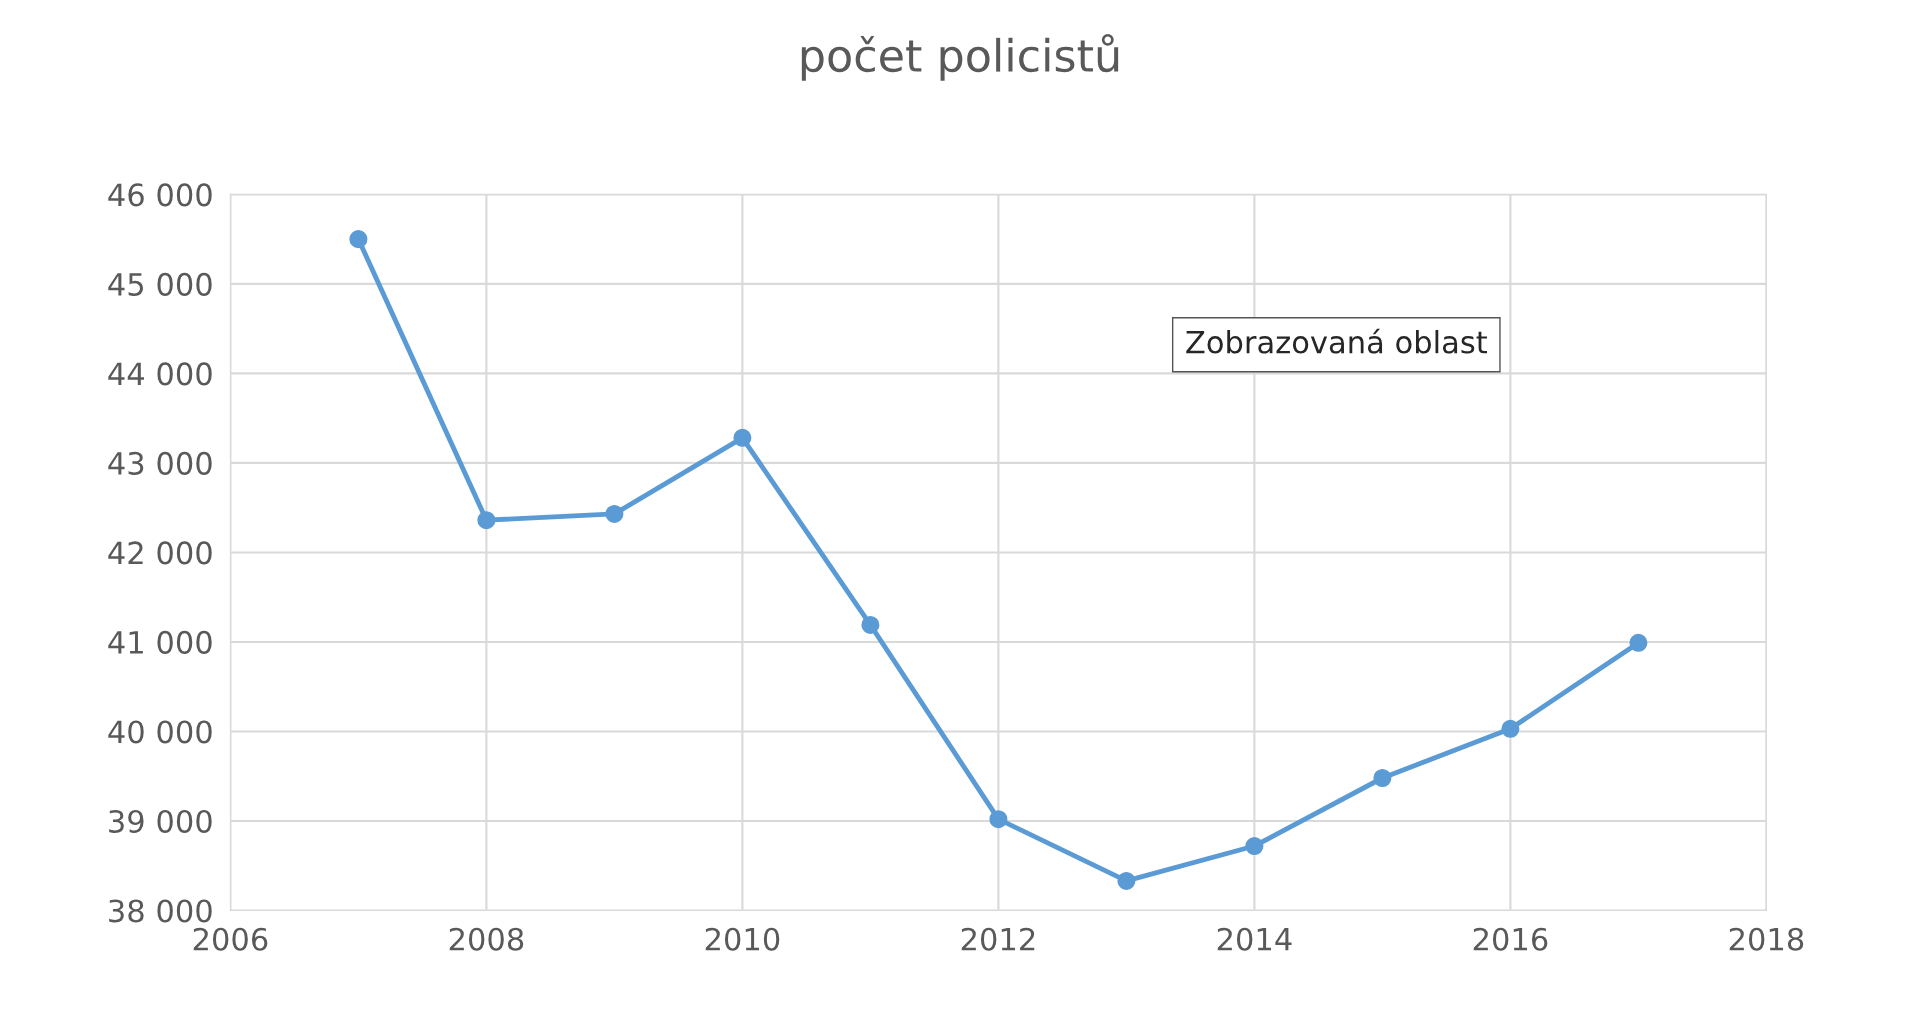 The image size is (1920, 1023). What do you see at coordinates (160, 374) in the screenshot?
I see `y-tick-label: 44 000` at bounding box center [160, 374].